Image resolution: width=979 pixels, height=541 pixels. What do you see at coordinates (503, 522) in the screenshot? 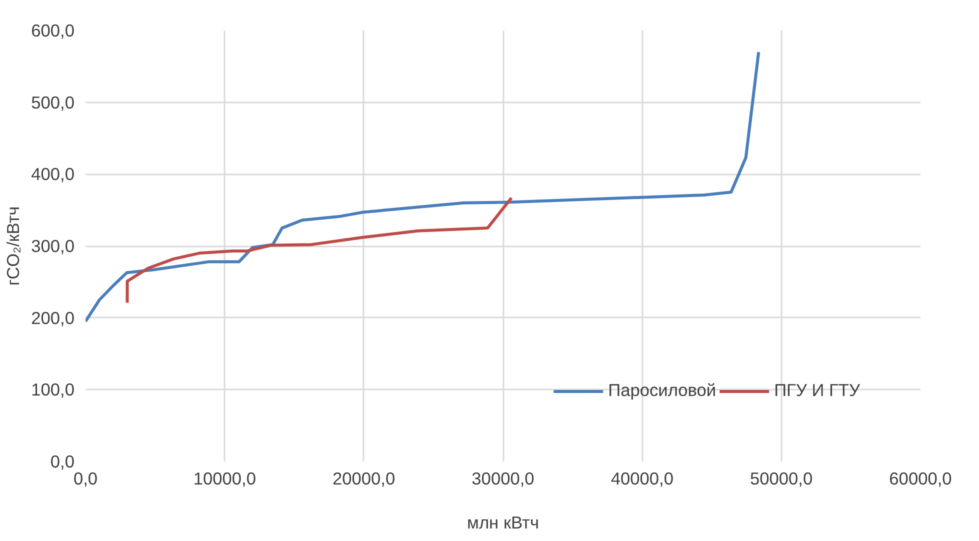
I see `x-axis-title: млн кВтч` at bounding box center [503, 522].